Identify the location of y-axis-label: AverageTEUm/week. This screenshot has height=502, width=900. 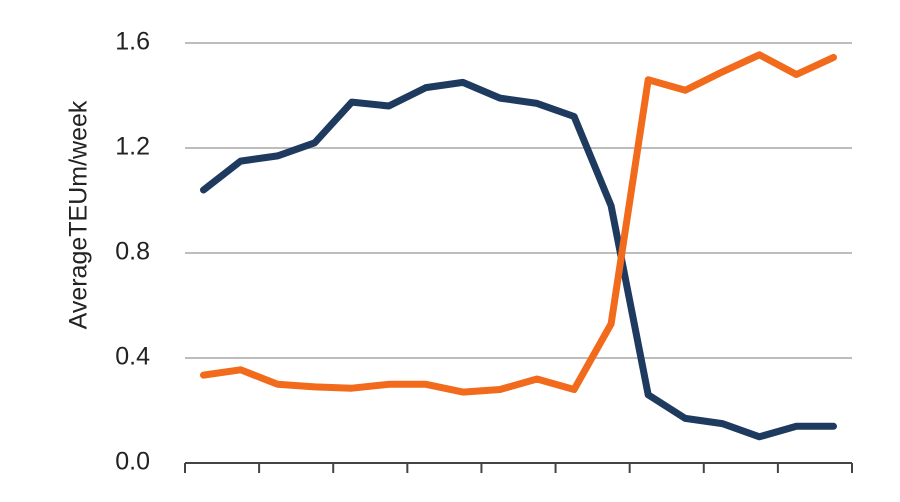
(79, 214).